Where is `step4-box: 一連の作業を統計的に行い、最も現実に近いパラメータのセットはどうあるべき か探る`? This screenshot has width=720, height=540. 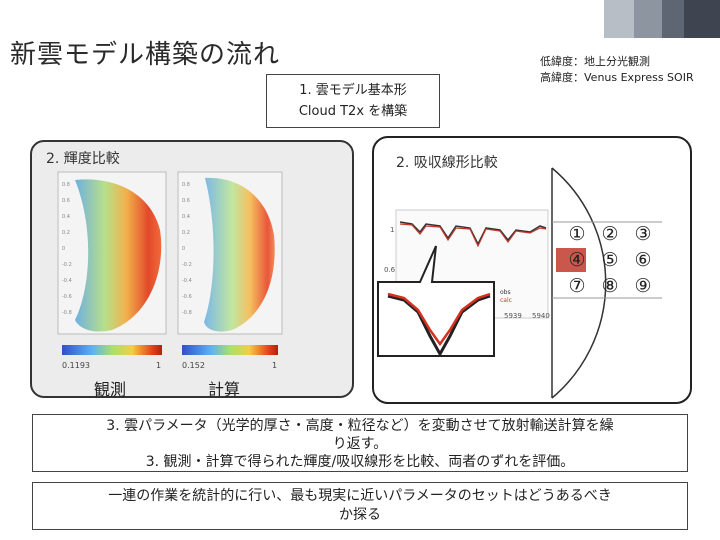 step4-box: 一連の作業を統計的に行い、最も現実に近いパラメータのセットはどうあるべき か探る is located at coordinates (360, 506).